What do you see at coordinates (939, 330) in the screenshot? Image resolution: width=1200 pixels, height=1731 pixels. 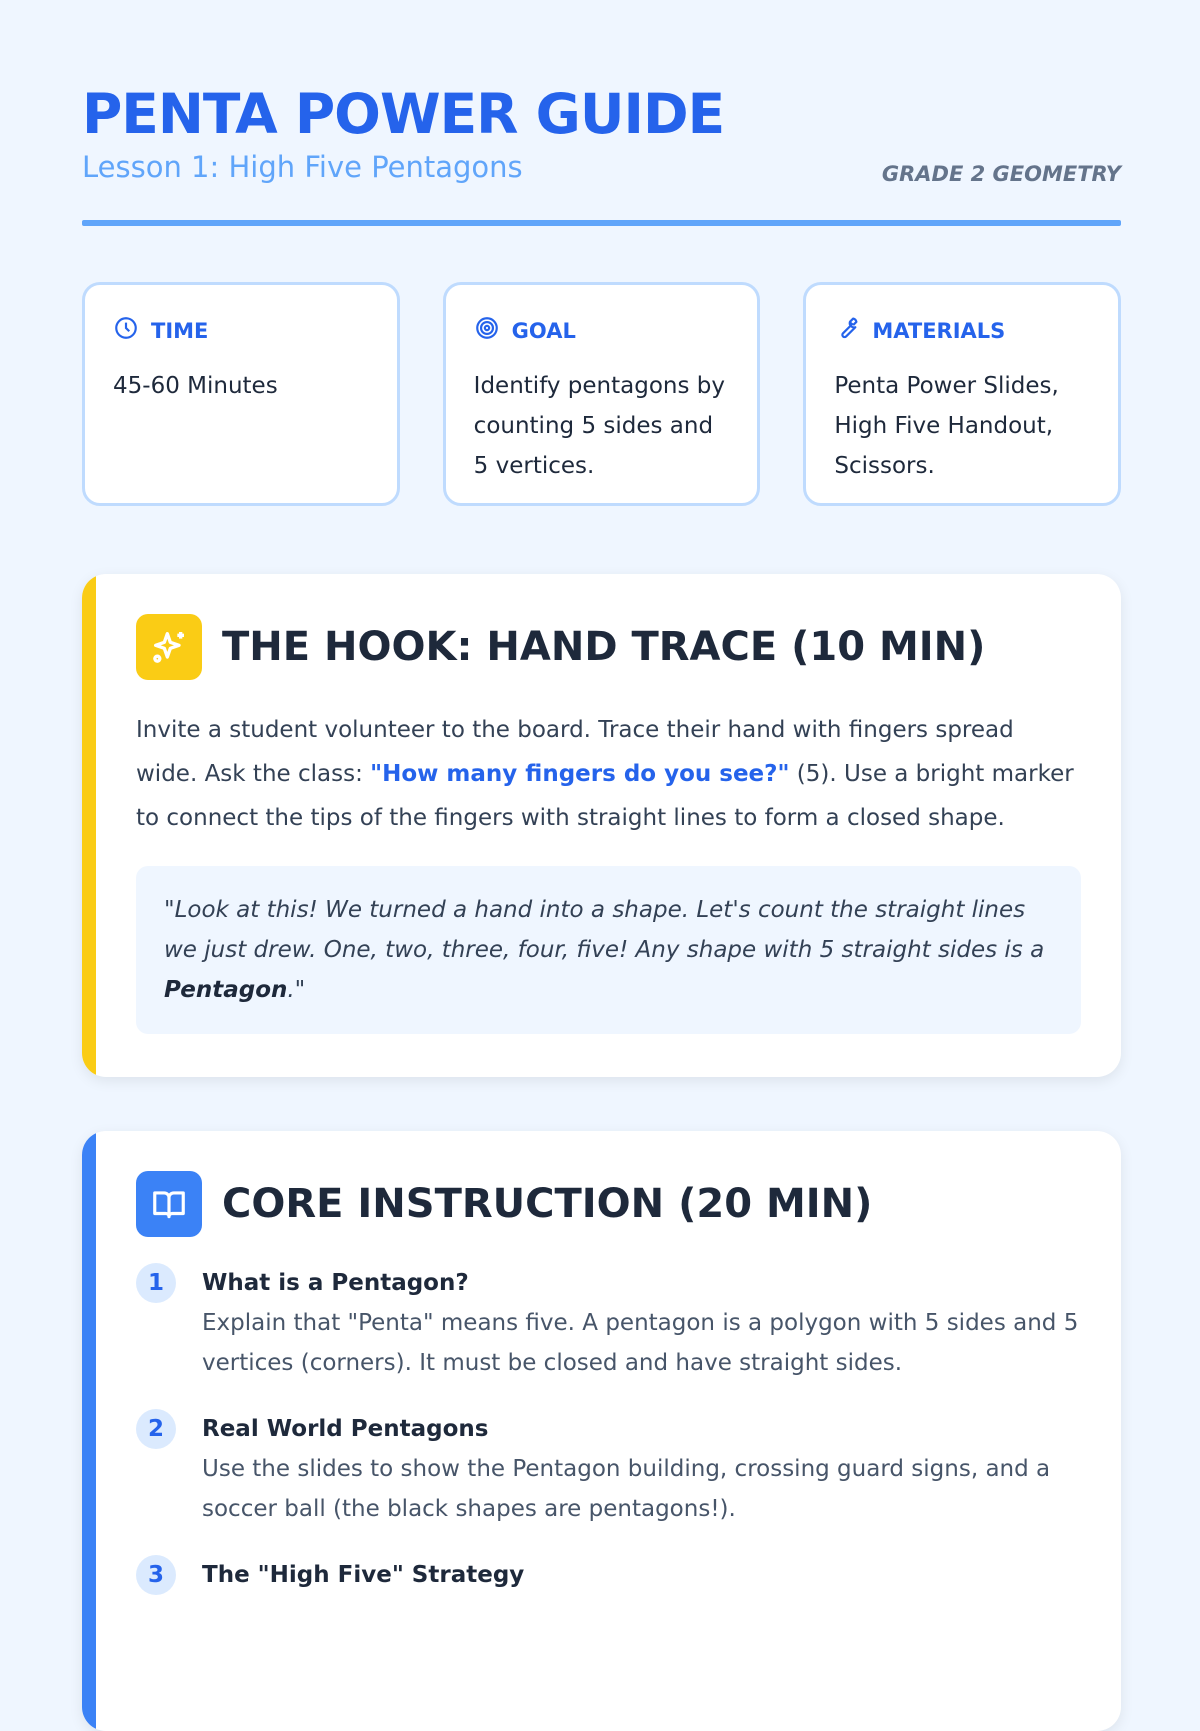 I see `card-label: MATERIALS` at bounding box center [939, 330].